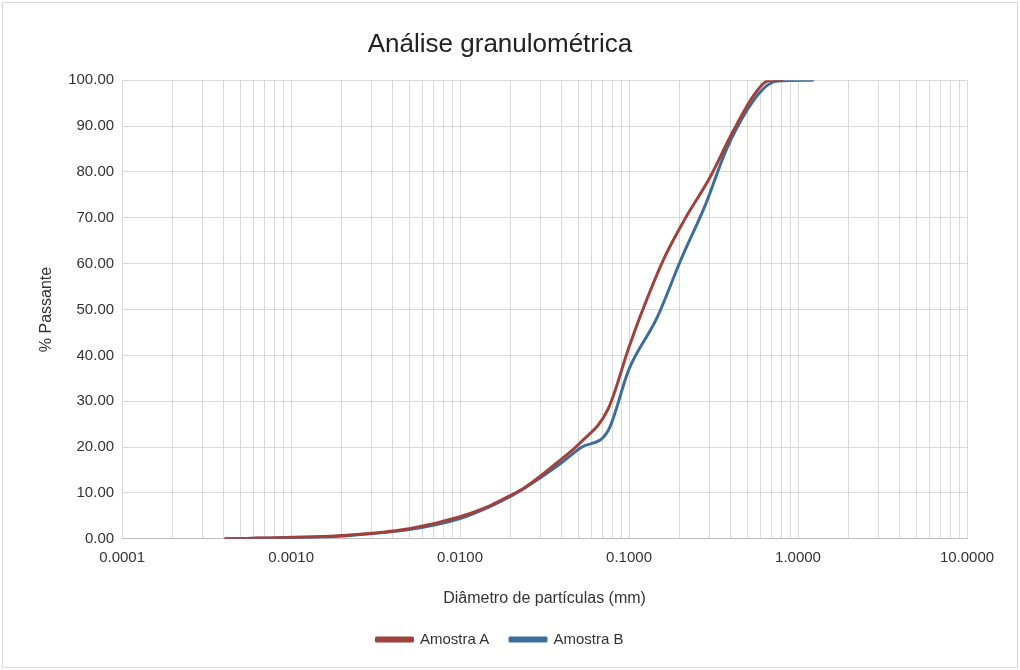 The height and width of the screenshot is (670, 1020). What do you see at coordinates (967, 556) in the screenshot?
I see `x-tick-label: 10.0000` at bounding box center [967, 556].